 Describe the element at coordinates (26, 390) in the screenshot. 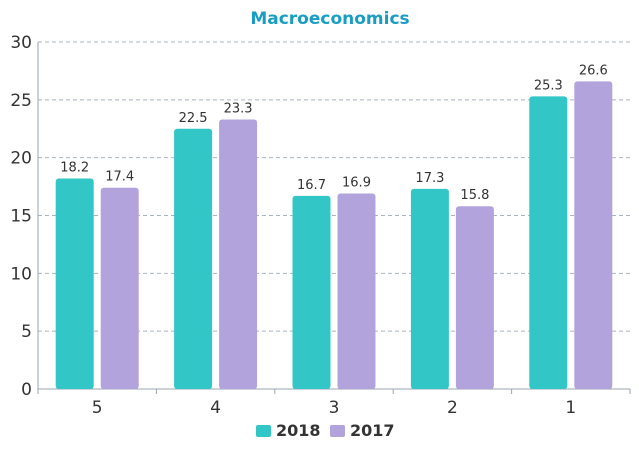

I see `y-tick-label: 0` at that location.